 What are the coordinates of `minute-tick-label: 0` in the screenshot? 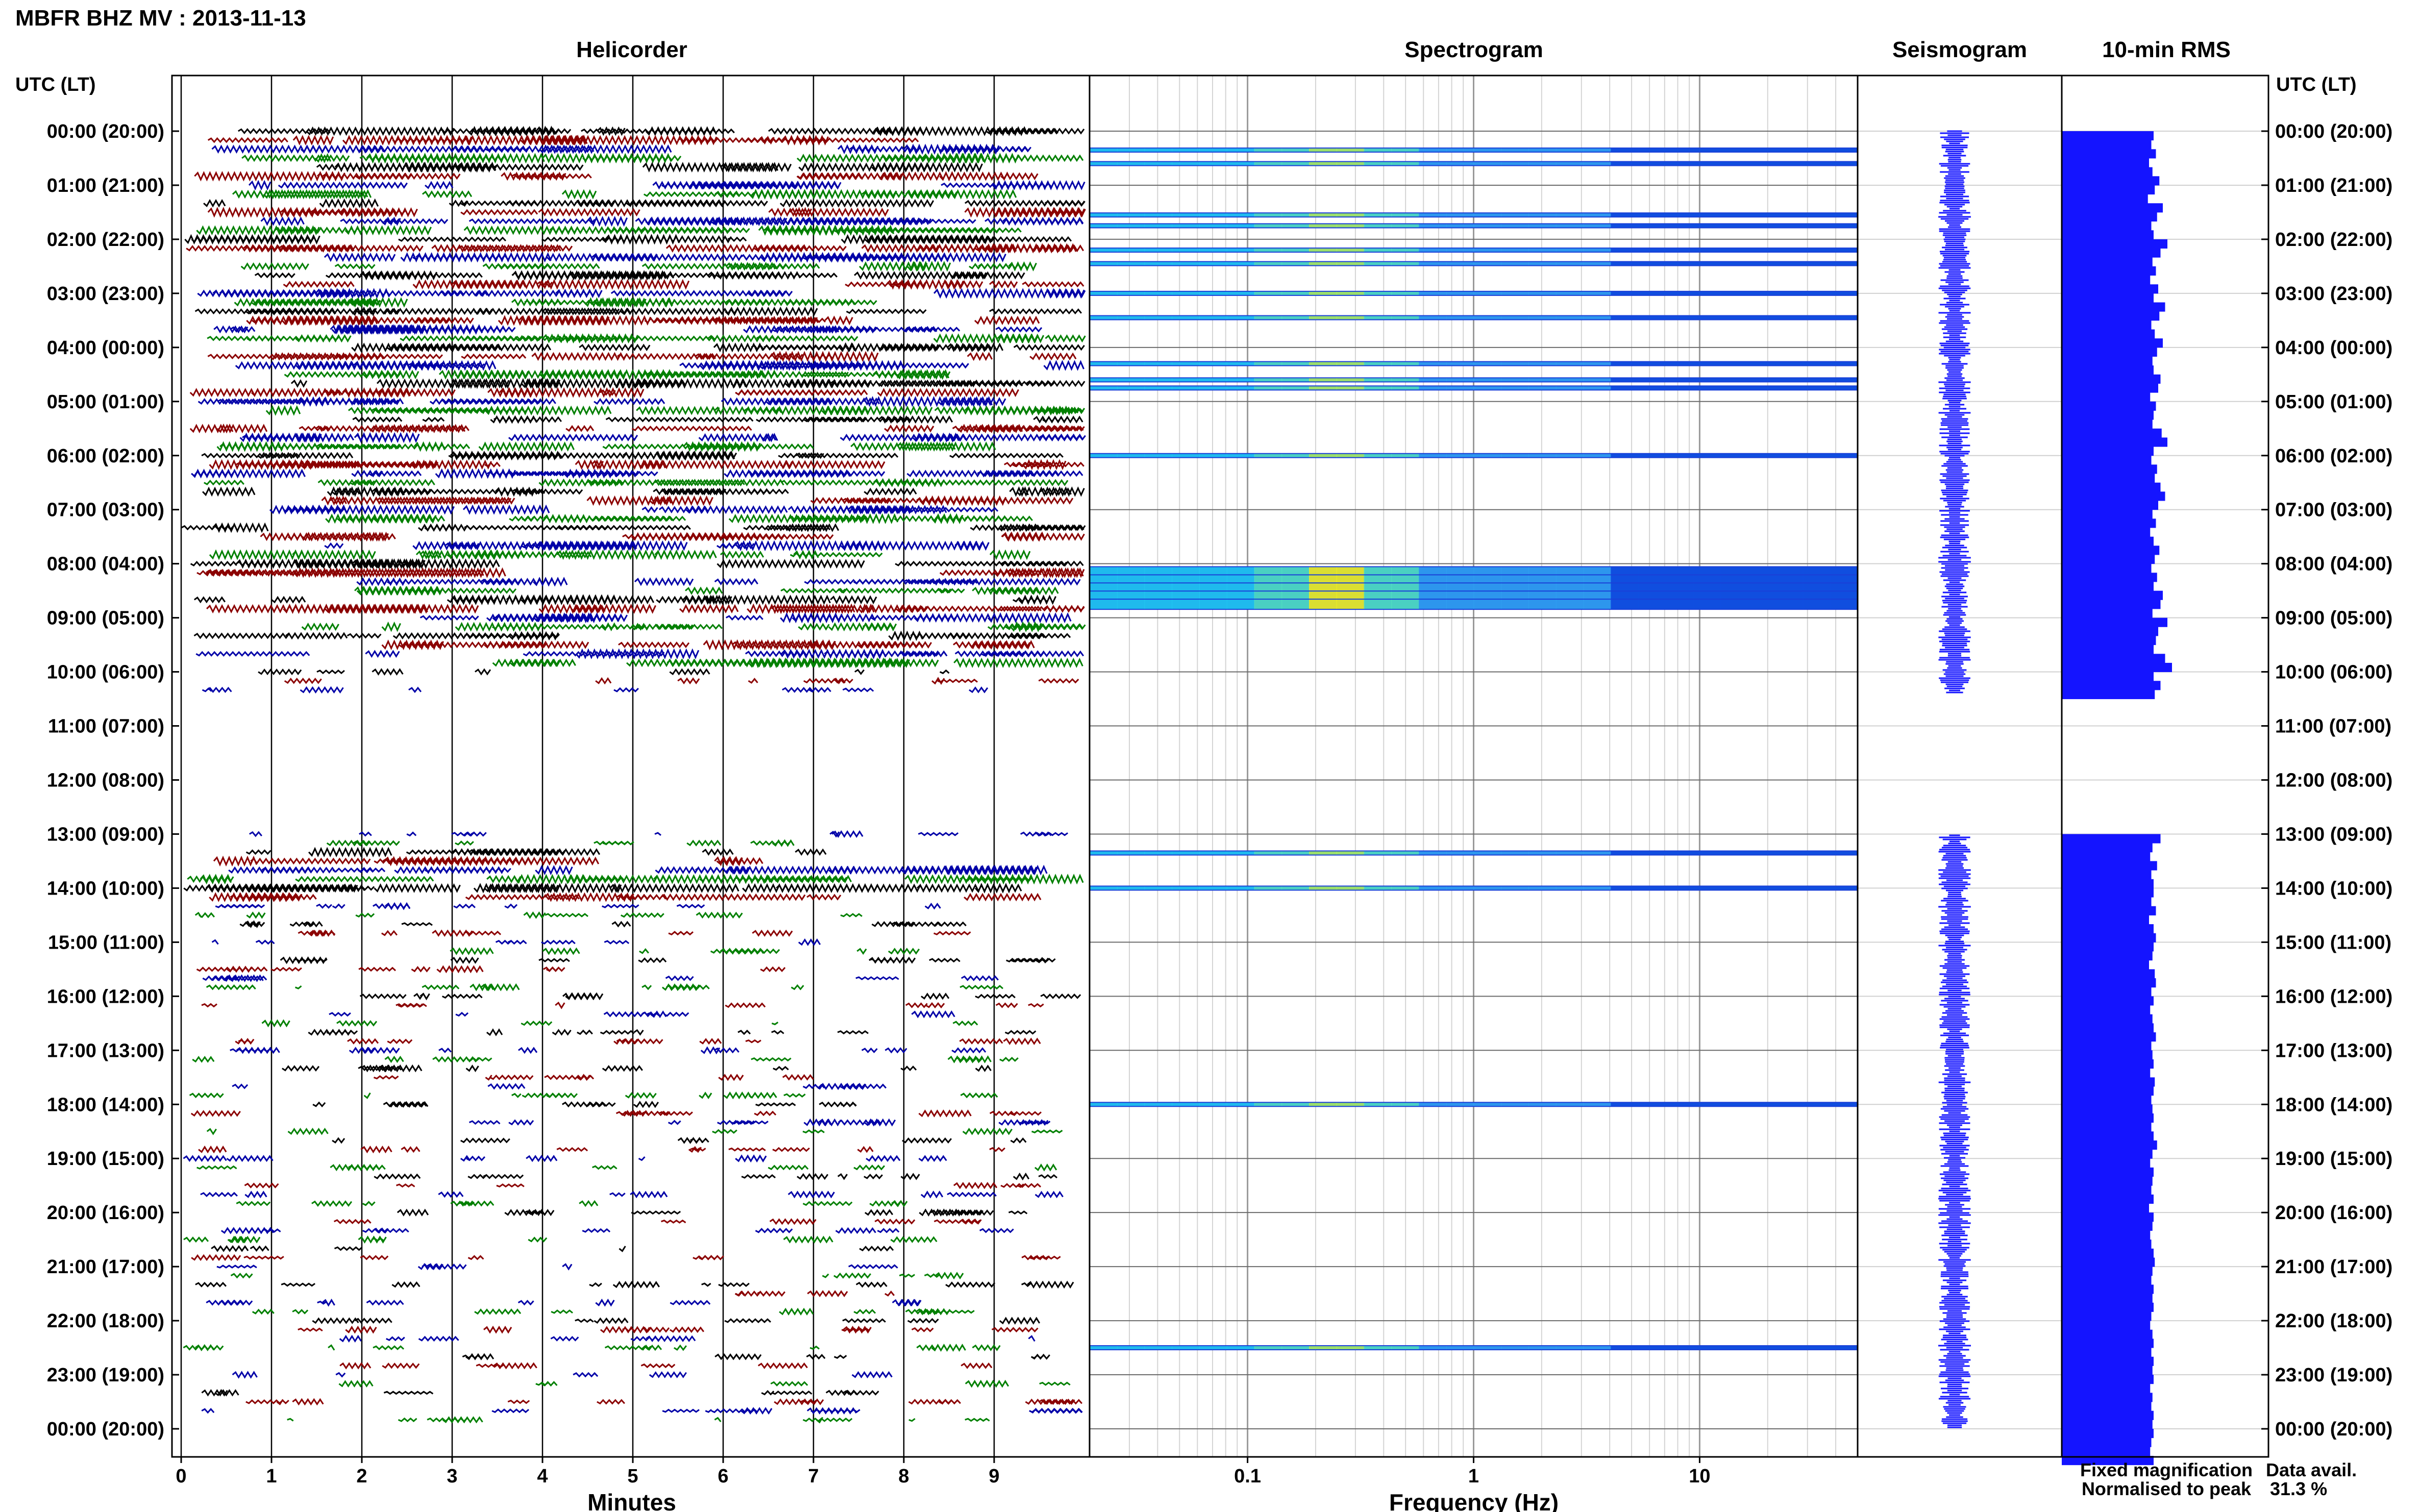 It's located at (181, 1476).